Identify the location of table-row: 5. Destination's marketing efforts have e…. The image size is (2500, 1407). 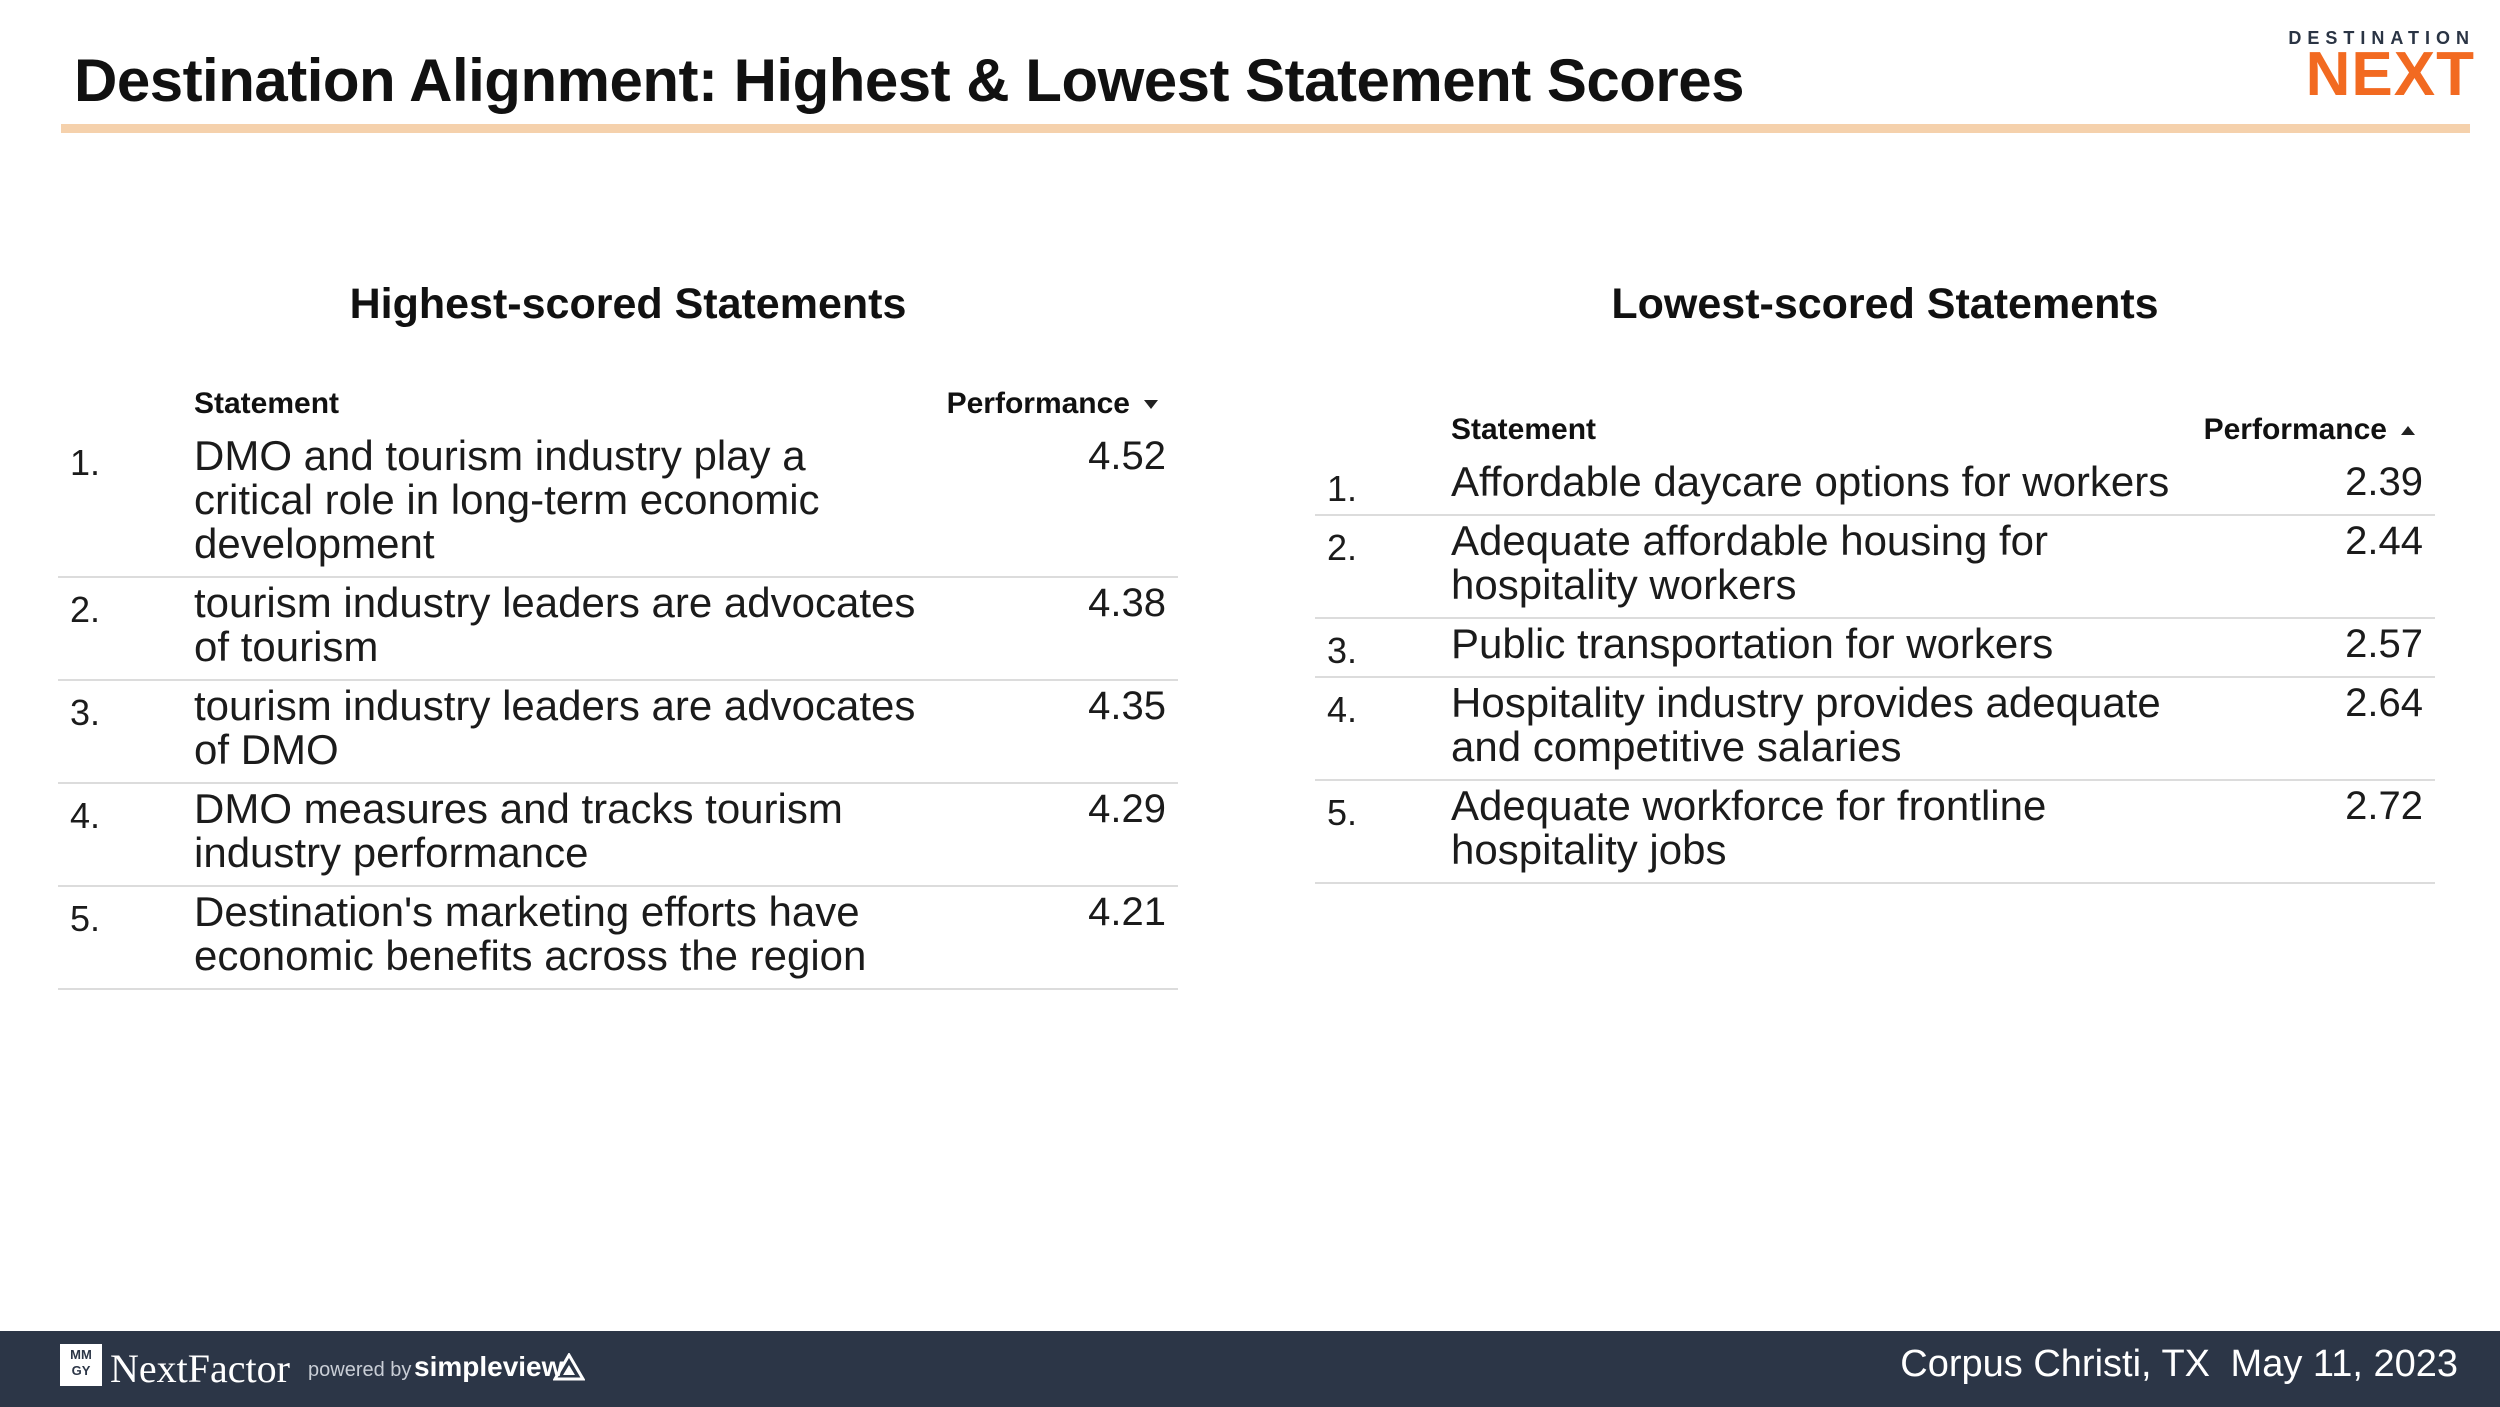
(618, 938).